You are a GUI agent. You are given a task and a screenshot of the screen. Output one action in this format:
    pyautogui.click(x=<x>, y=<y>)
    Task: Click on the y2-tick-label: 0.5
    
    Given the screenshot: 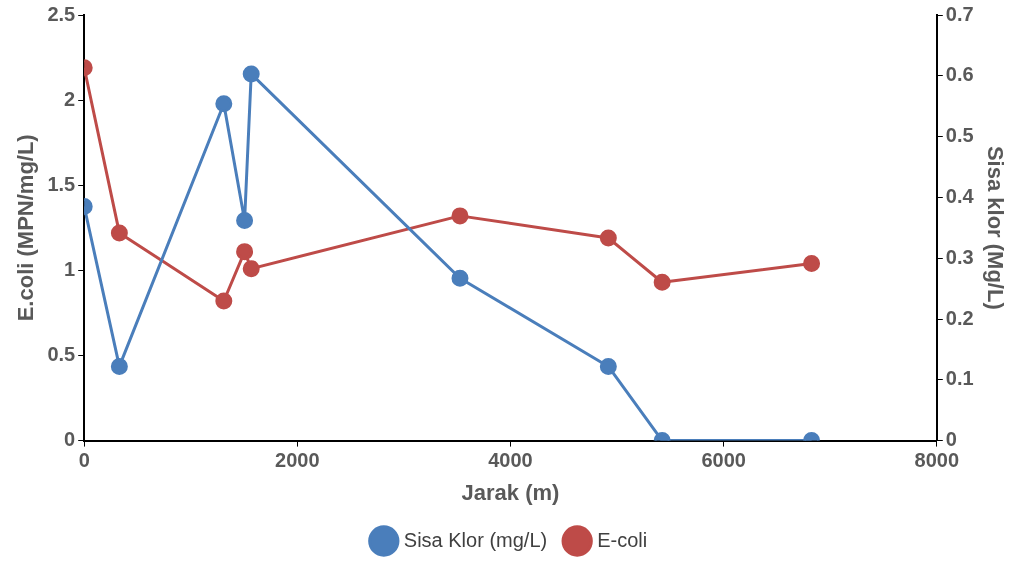 What is the action you would take?
    pyautogui.click(x=959, y=135)
    